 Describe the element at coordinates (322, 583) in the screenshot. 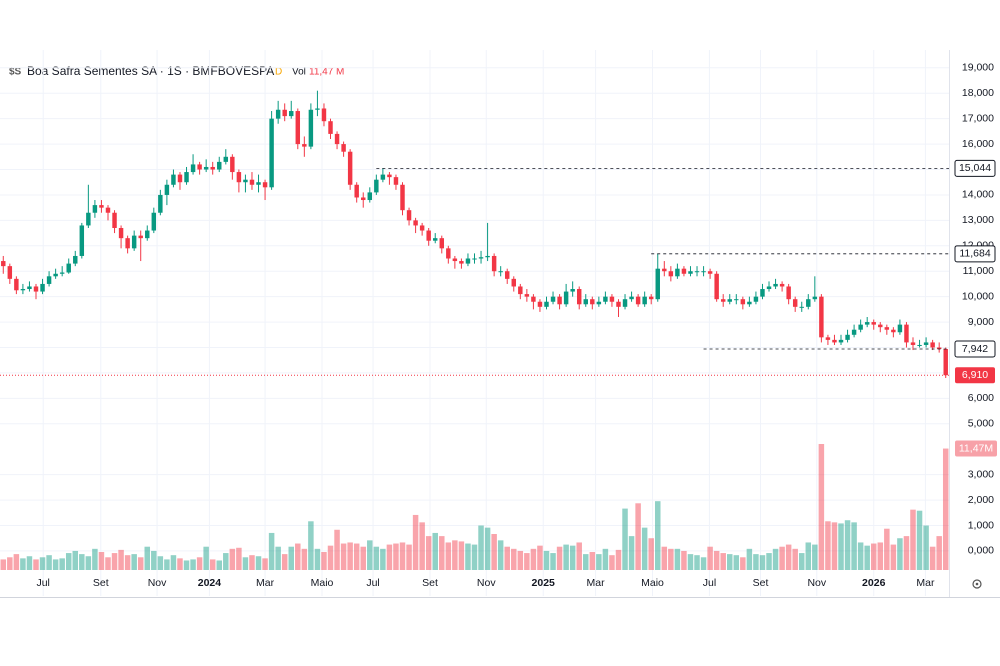

I see `x-tick-label: Maio` at that location.